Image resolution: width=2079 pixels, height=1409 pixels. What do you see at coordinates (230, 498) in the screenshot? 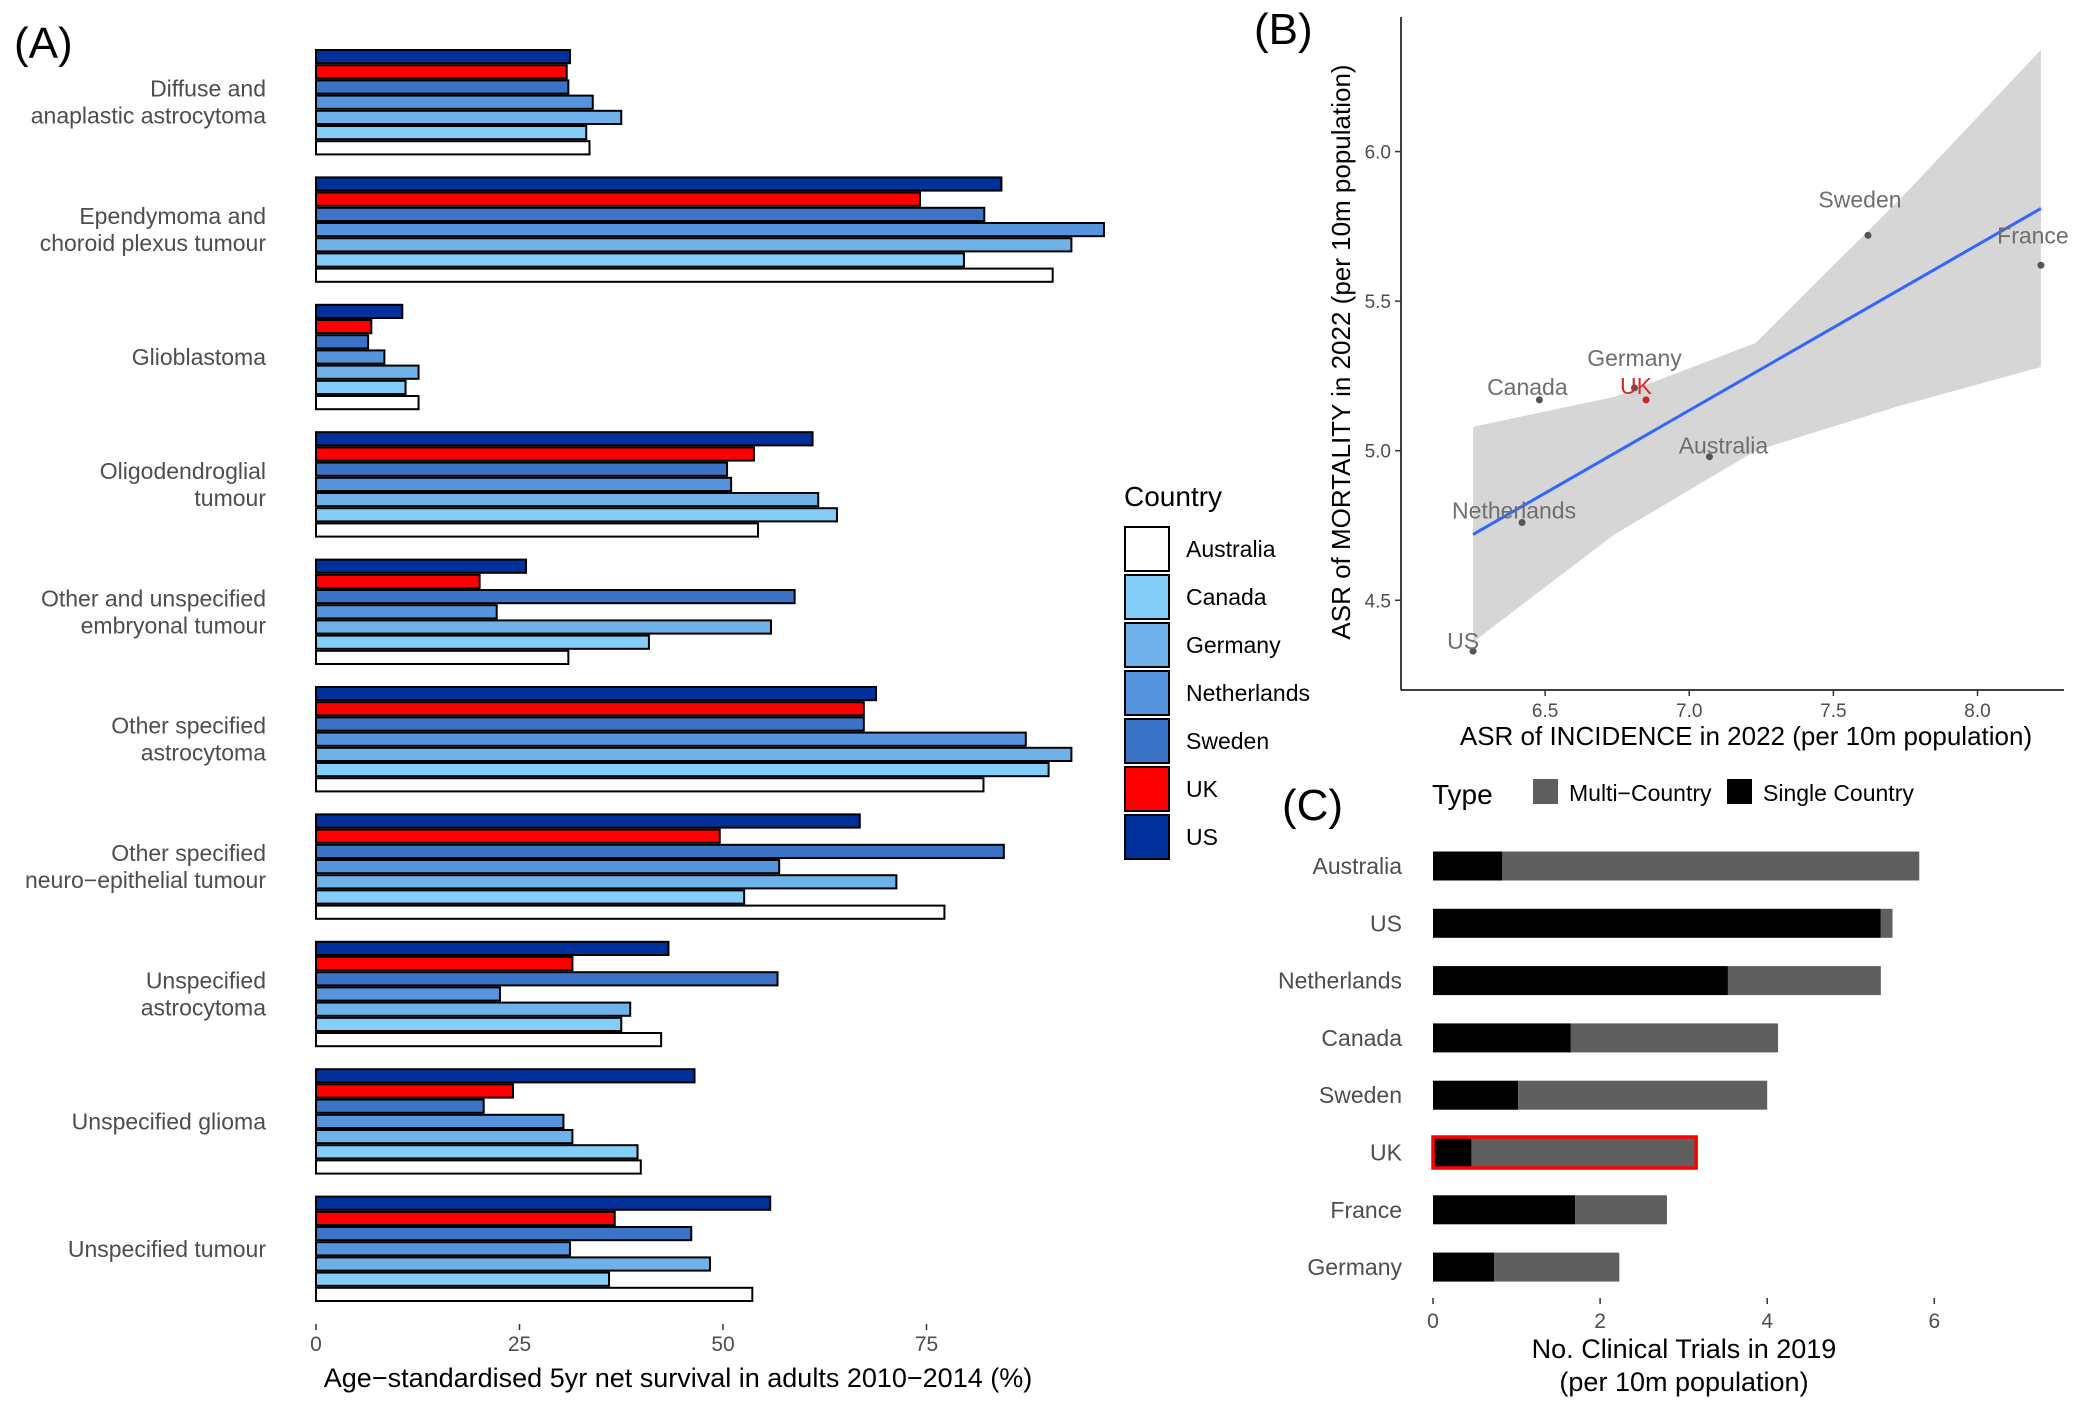
I see `category-label: tumour` at bounding box center [230, 498].